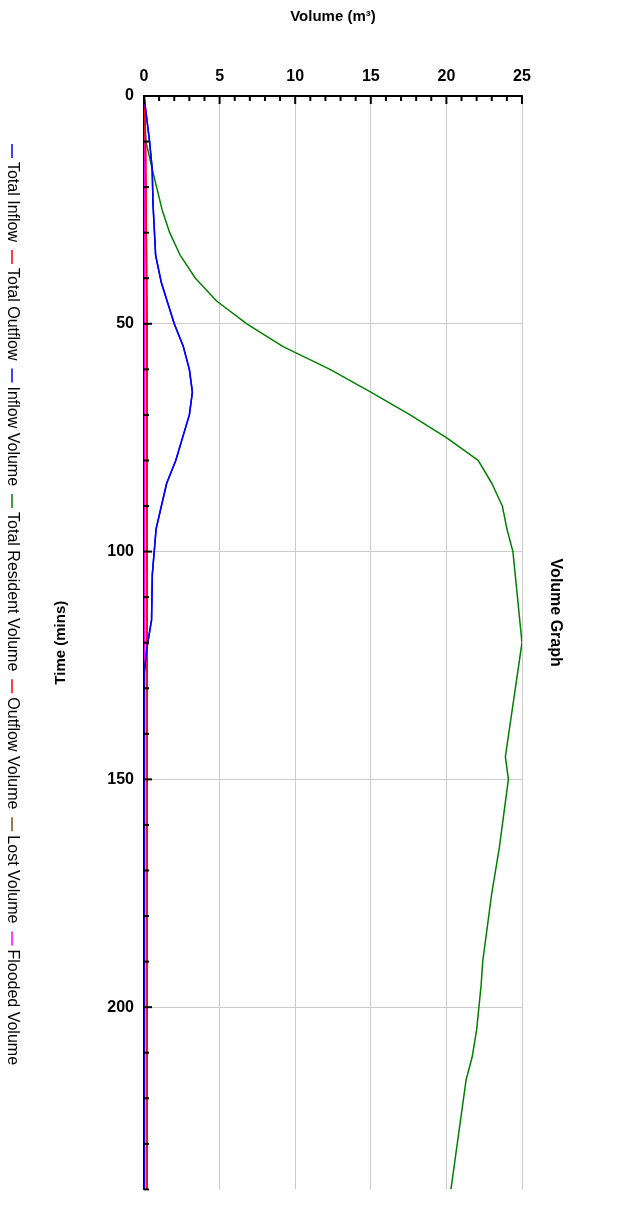 The width and height of the screenshot is (629, 1209). Describe the element at coordinates (13, 202) in the screenshot. I see `legend-label: Total Inflow` at that location.